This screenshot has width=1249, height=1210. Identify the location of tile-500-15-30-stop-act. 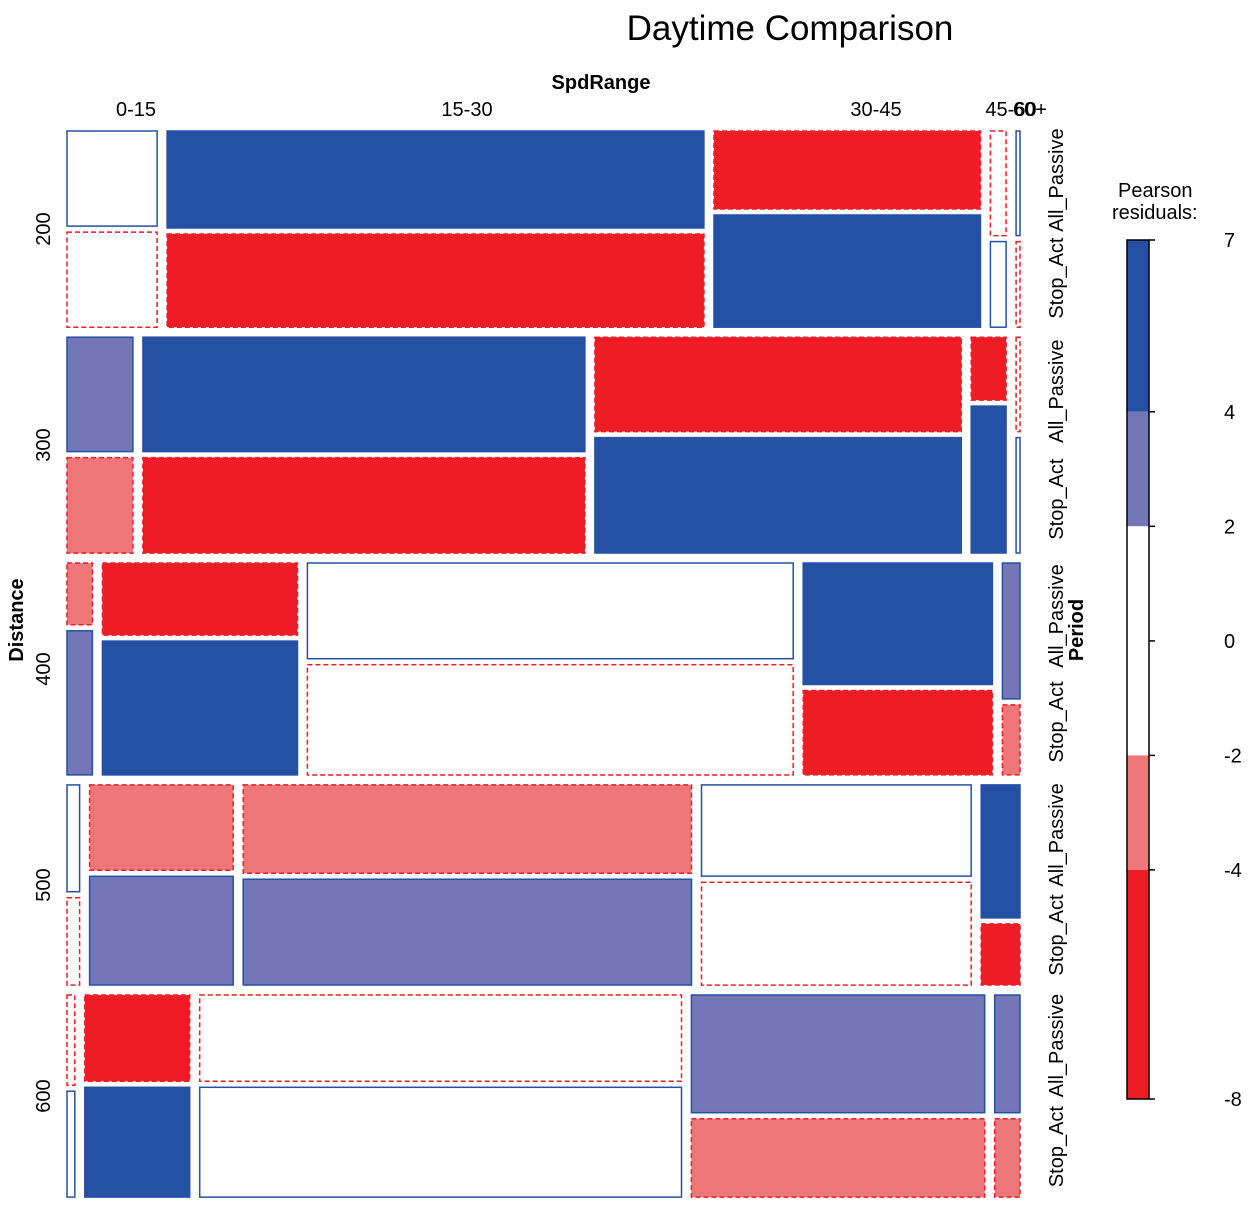
(161, 930).